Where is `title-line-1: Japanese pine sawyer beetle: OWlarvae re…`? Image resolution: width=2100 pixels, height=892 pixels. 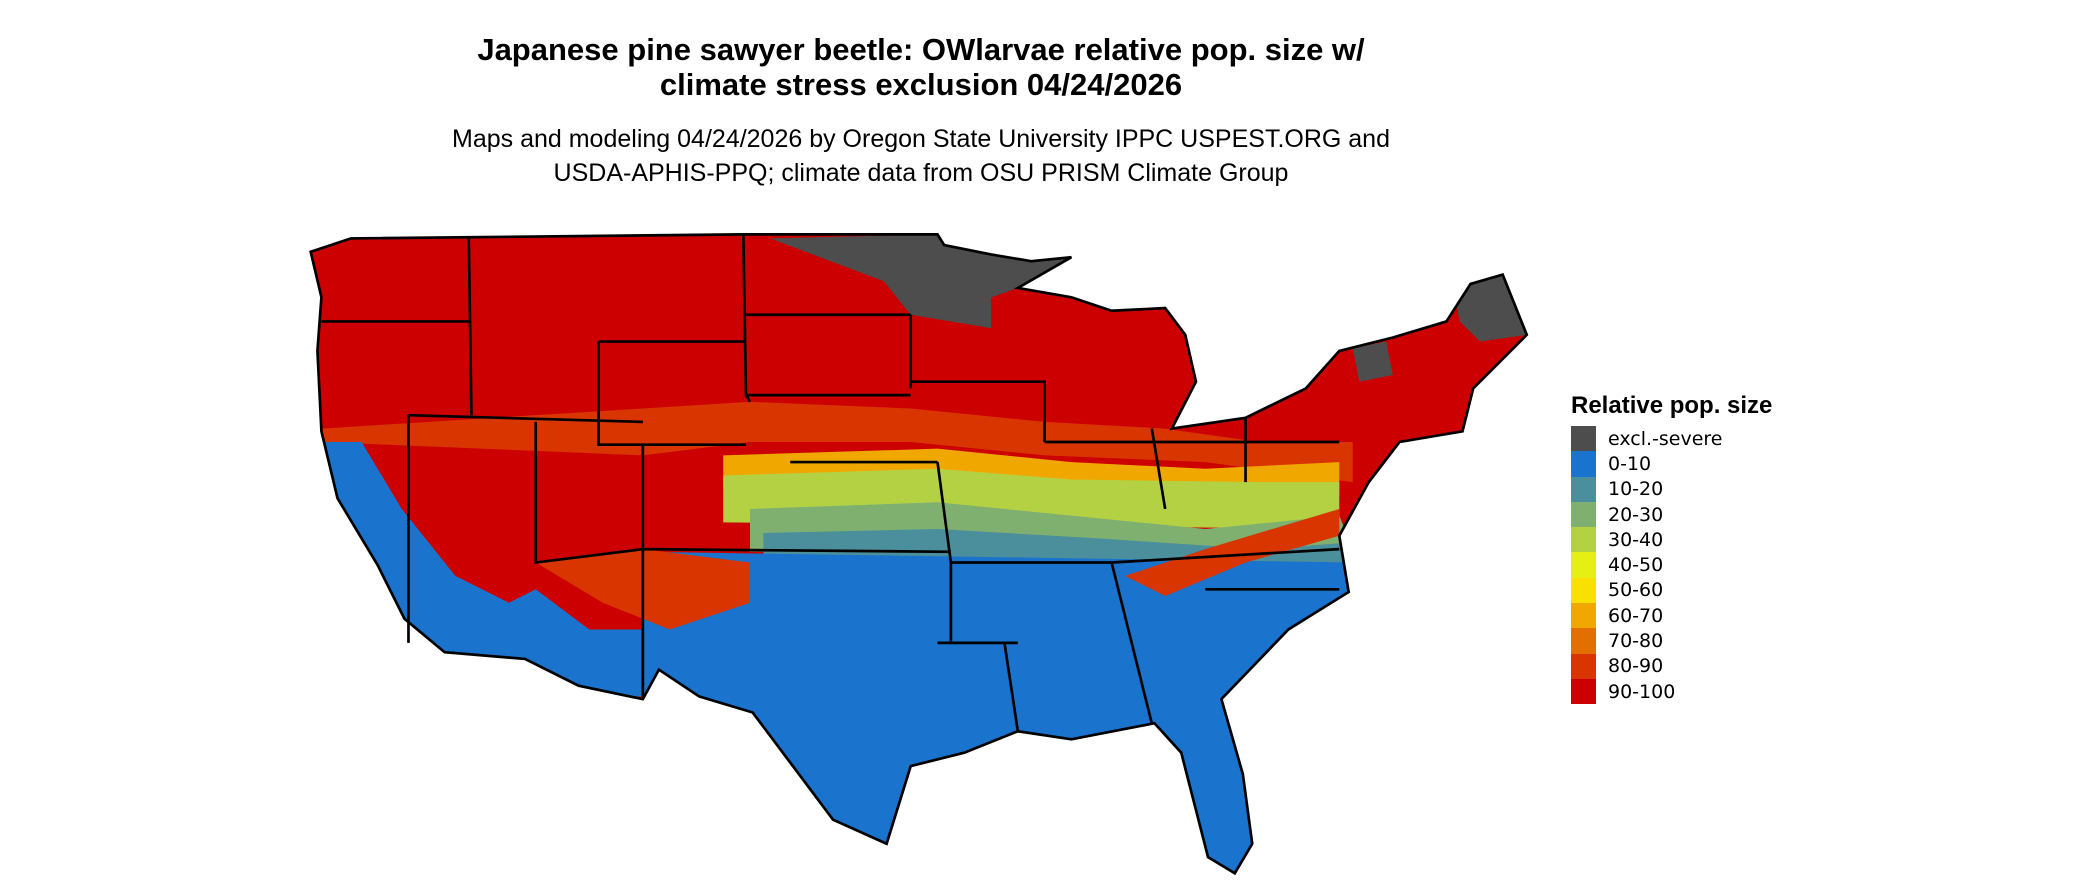
title-line-1: Japanese pine sawyer beetle: OWlarvae re… is located at coordinates (921, 49).